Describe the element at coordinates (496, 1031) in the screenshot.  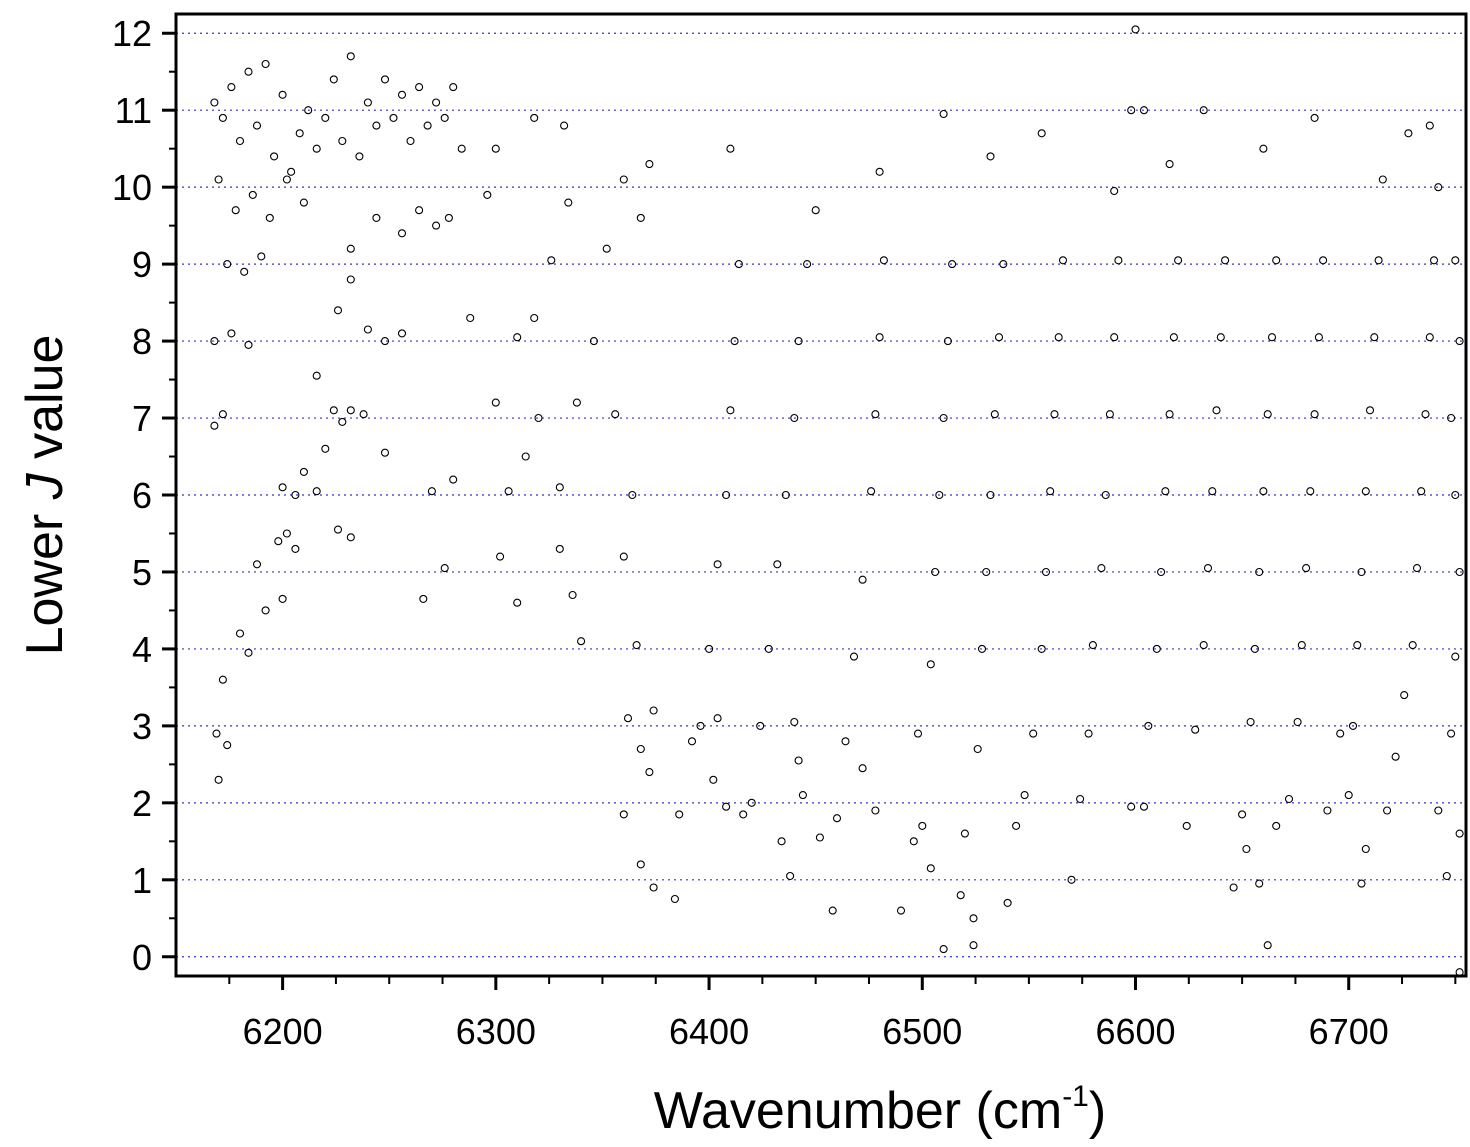
I see `x-tick-label: 6300` at that location.